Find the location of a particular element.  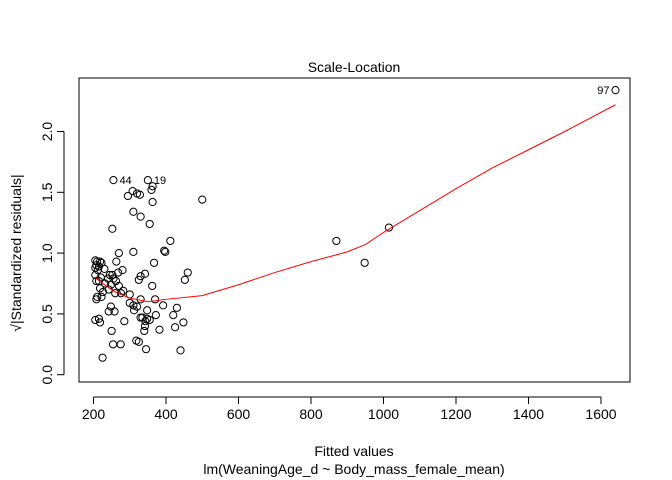

x-tick-label: 1000 is located at coordinates (383, 414).